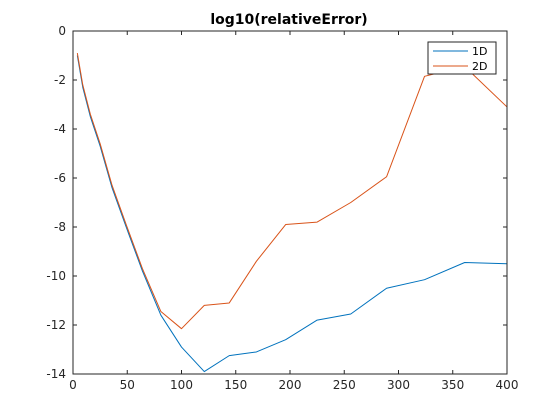 This screenshot has width=560, height=420. I want to click on x-tick-label: 400, so click(507, 385).